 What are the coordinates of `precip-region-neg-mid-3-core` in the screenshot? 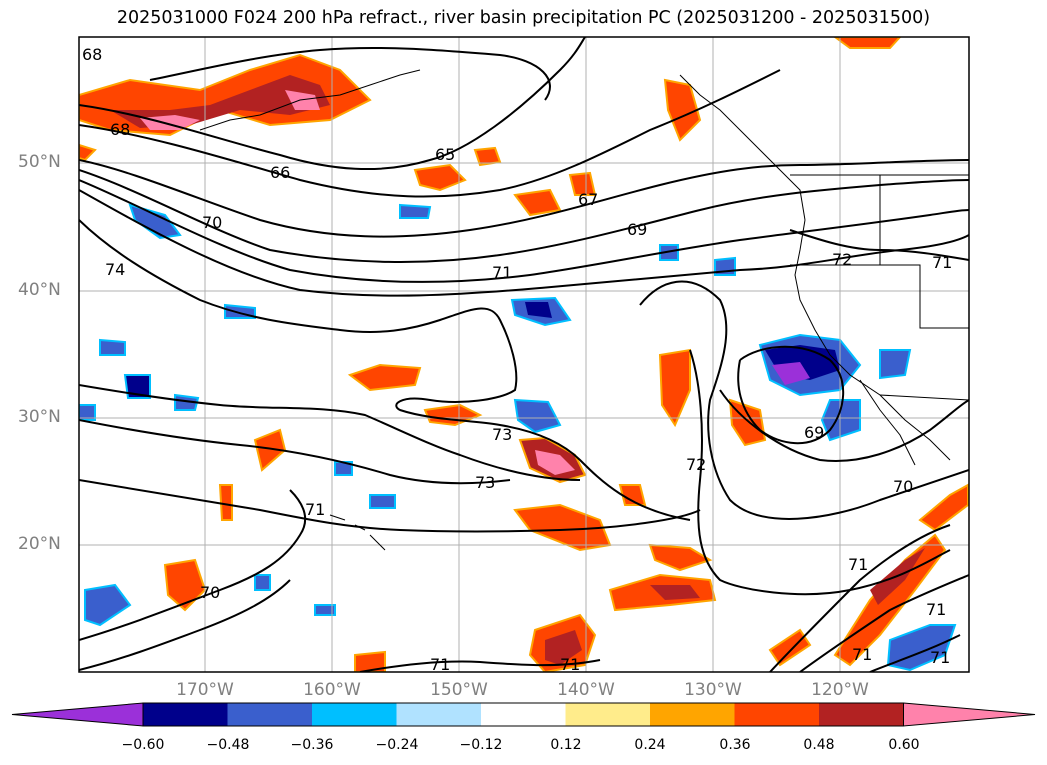 It's located at (538, 310).